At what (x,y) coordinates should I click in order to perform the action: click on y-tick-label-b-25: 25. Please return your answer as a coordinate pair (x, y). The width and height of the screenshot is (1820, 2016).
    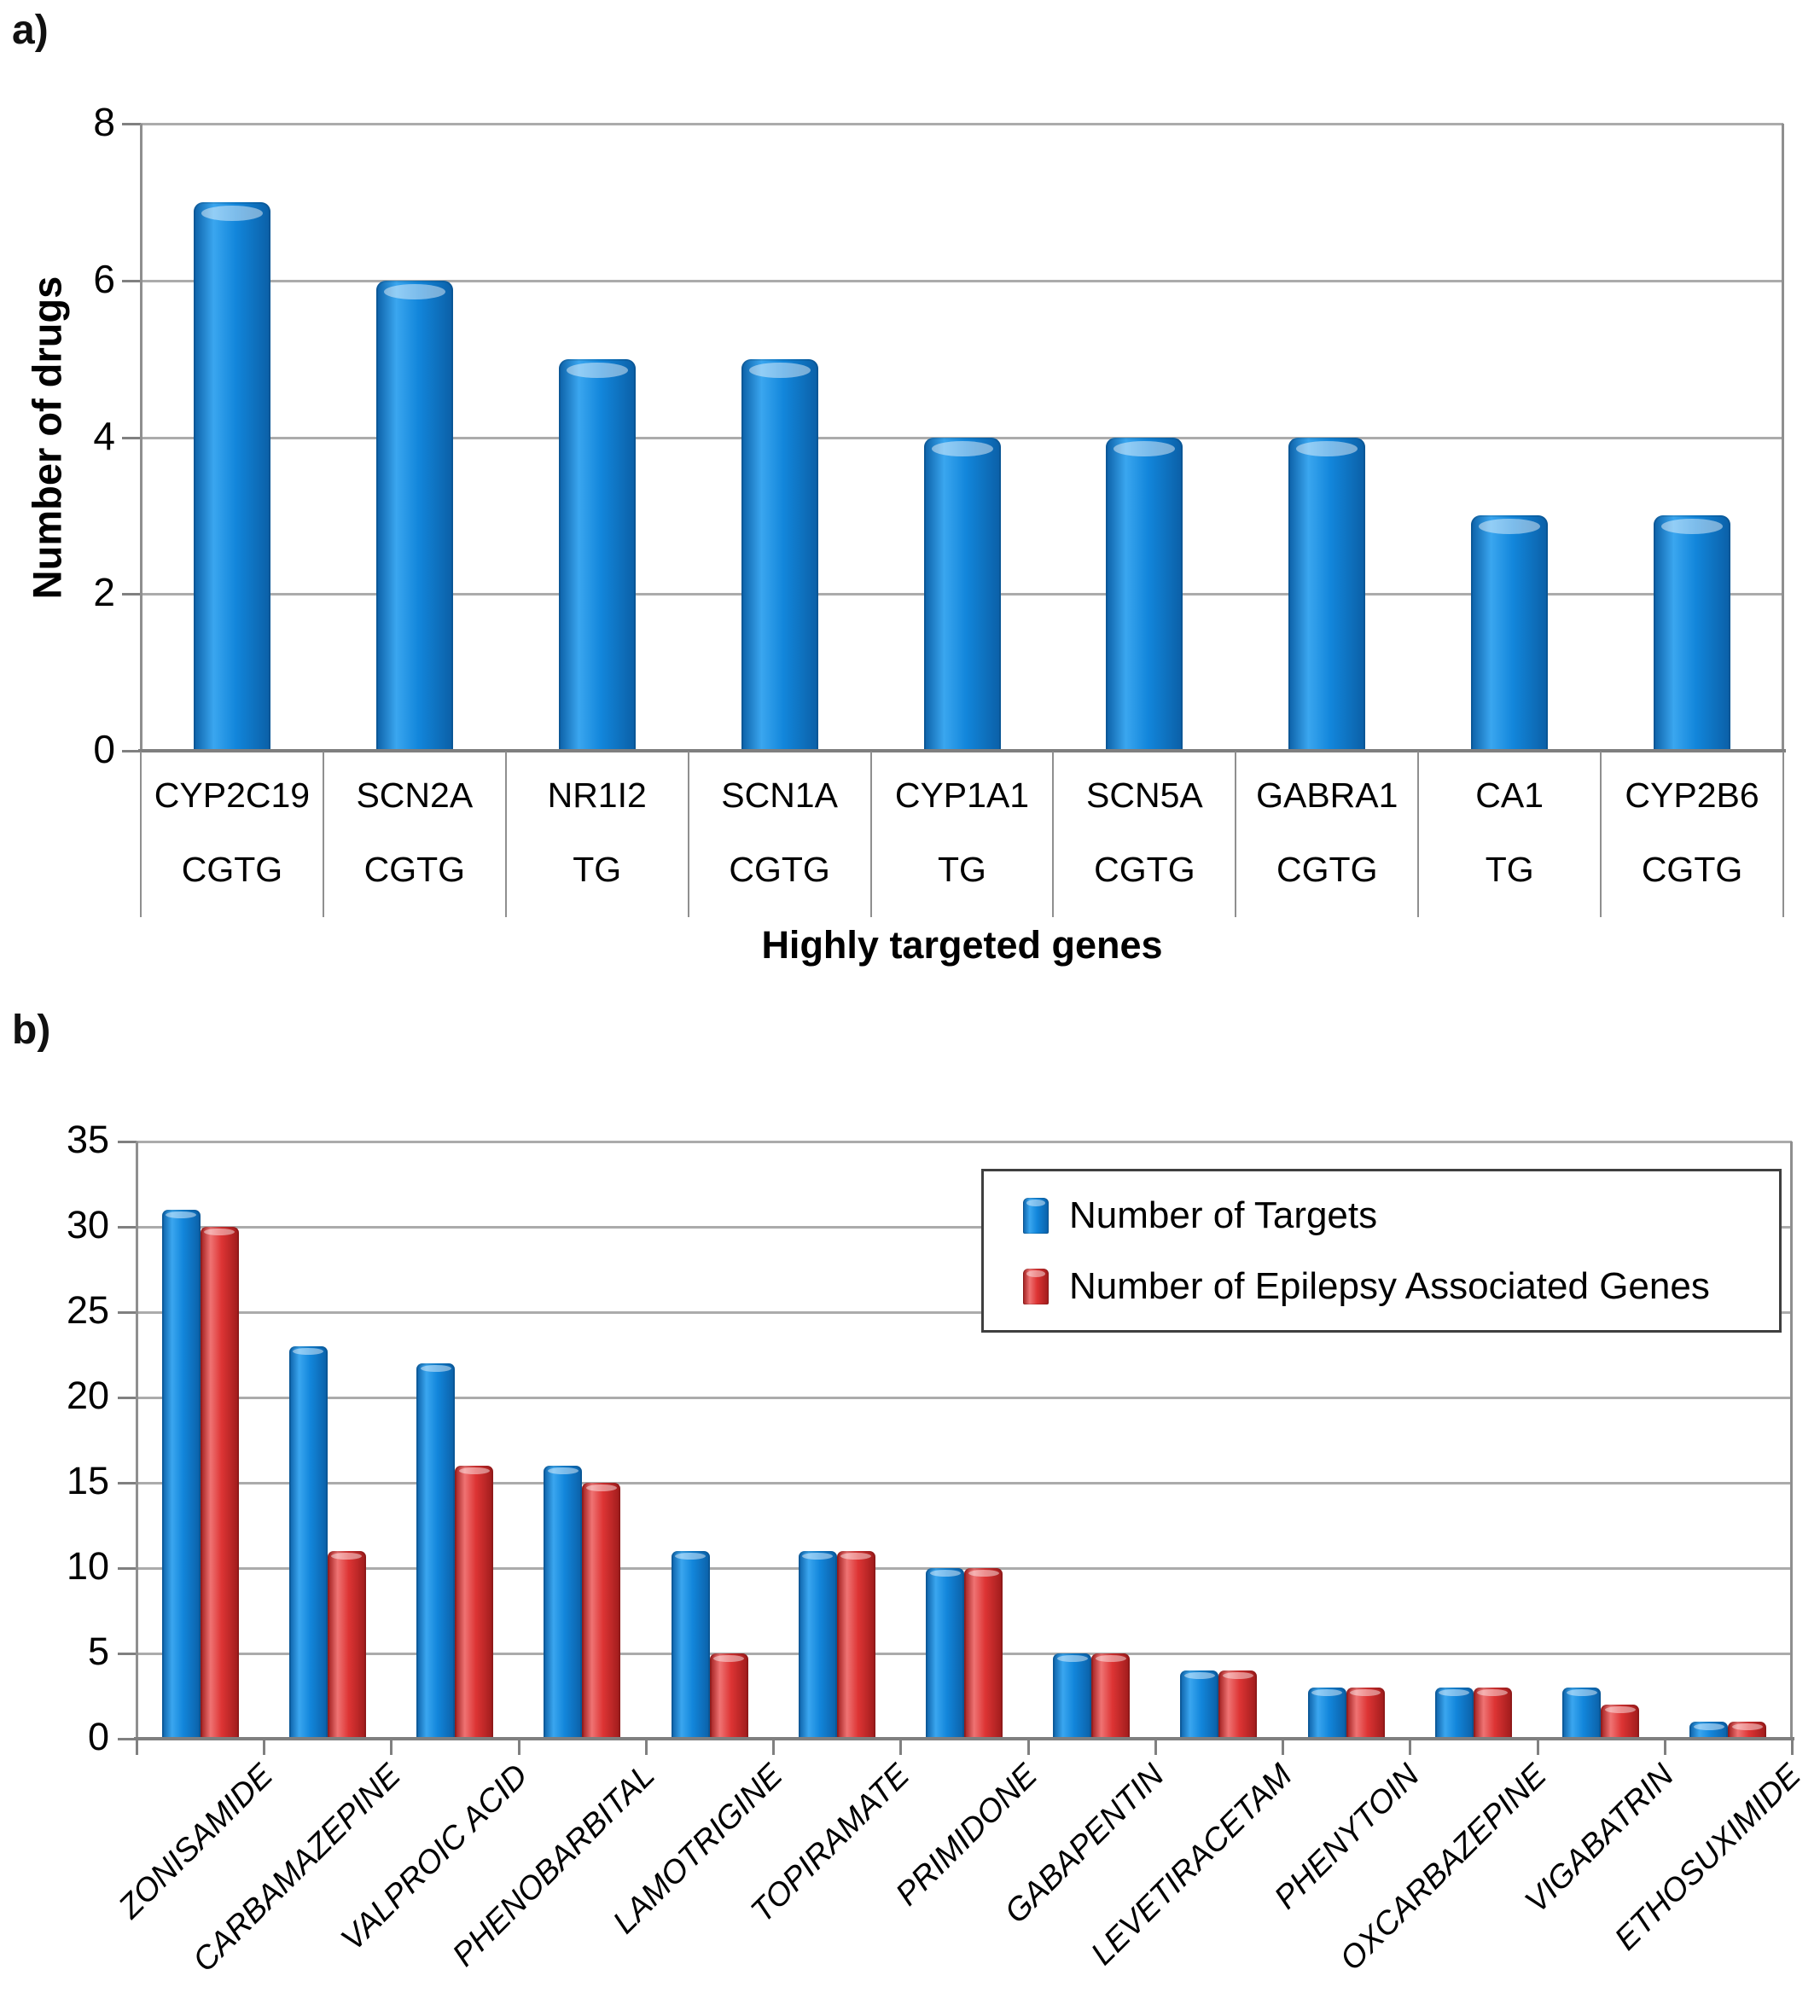
    Looking at the image, I should click on (87, 1310).